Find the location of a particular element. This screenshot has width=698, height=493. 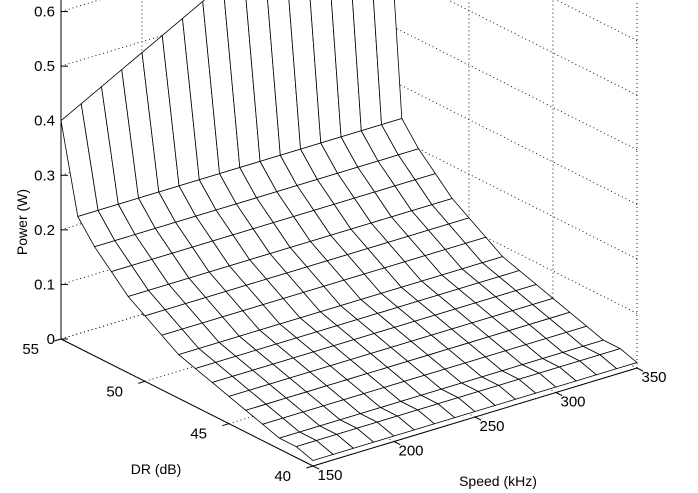

dr-axis-line is located at coordinates (187, 402).